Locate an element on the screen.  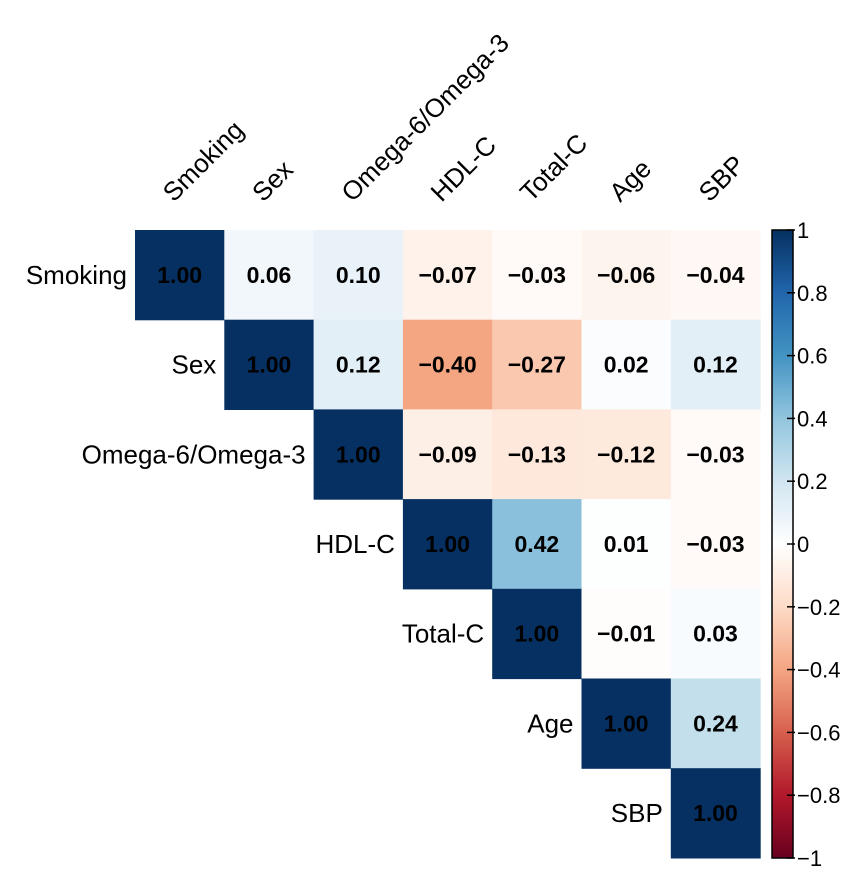
cell-value-label: 0.06 is located at coordinates (269, 275).